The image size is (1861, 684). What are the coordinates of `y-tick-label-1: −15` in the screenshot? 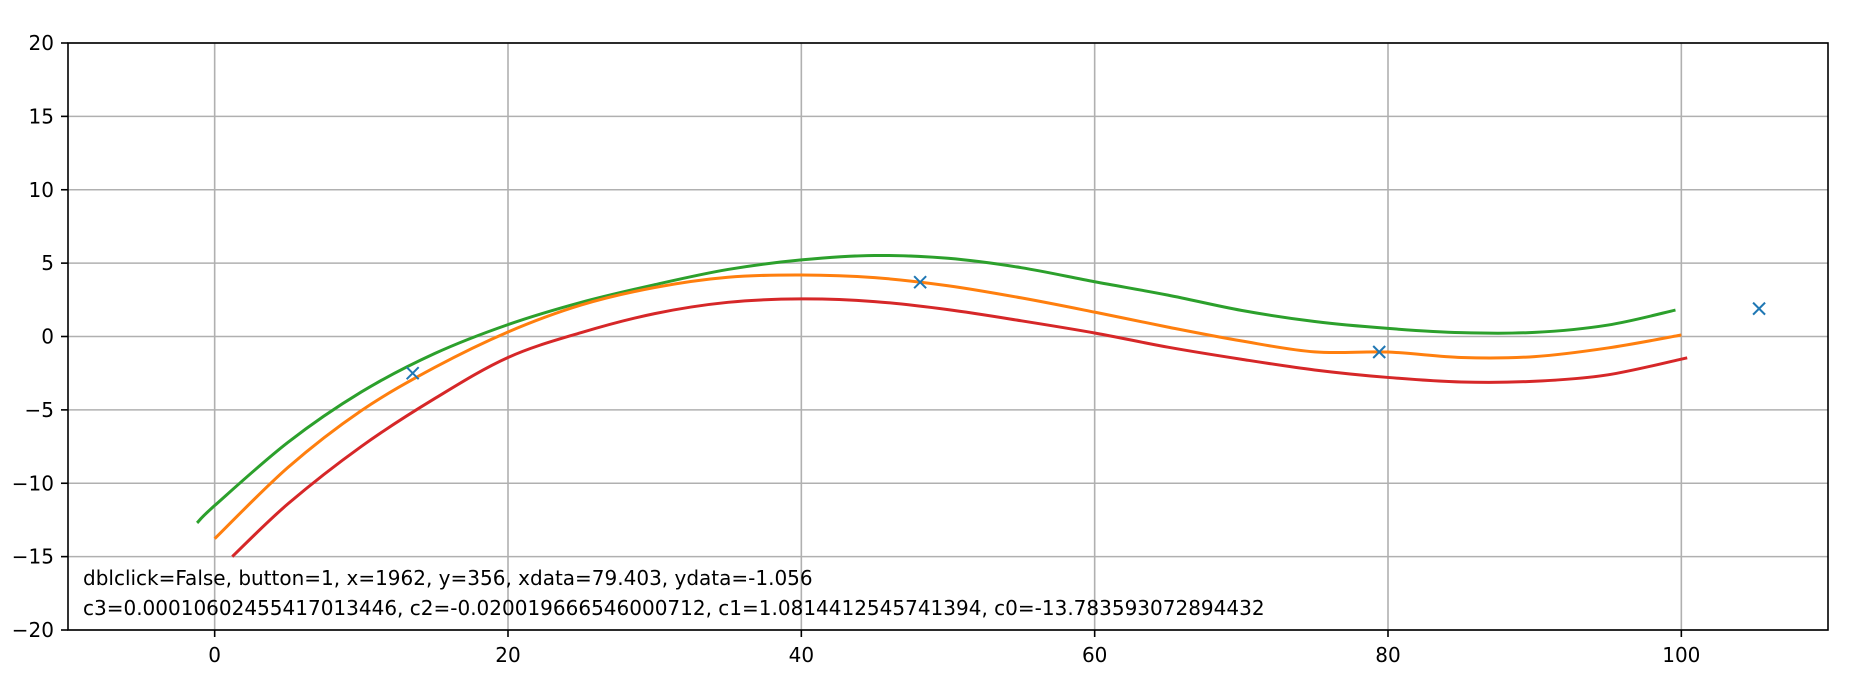 It's located at (33, 557).